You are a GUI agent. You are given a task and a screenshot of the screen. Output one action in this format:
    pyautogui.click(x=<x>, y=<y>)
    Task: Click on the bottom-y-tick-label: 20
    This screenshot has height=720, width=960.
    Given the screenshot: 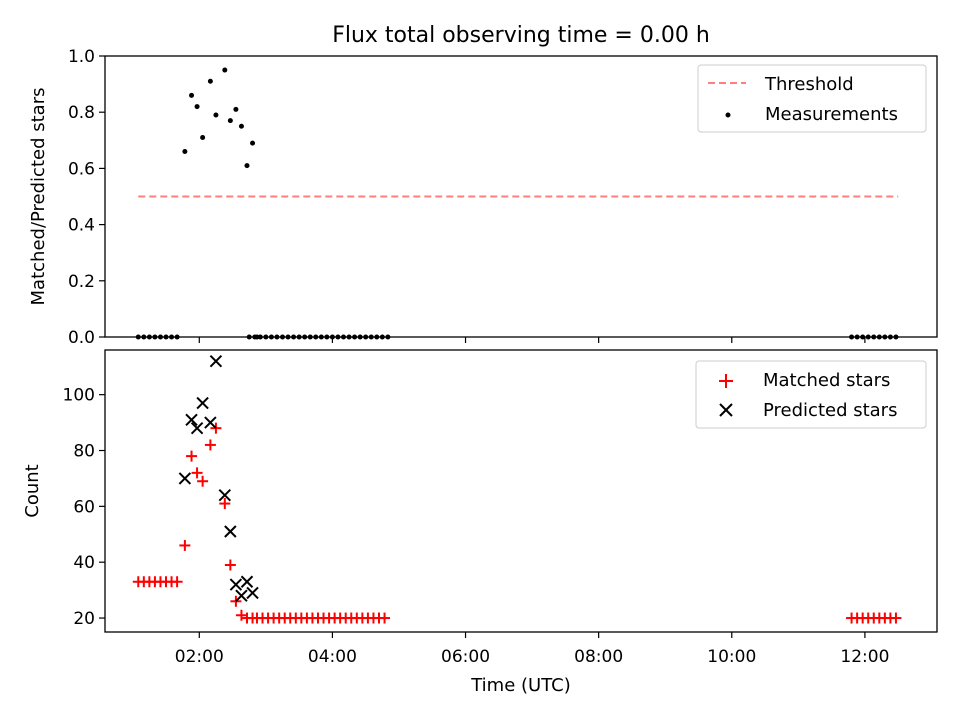 What is the action you would take?
    pyautogui.click(x=84, y=619)
    